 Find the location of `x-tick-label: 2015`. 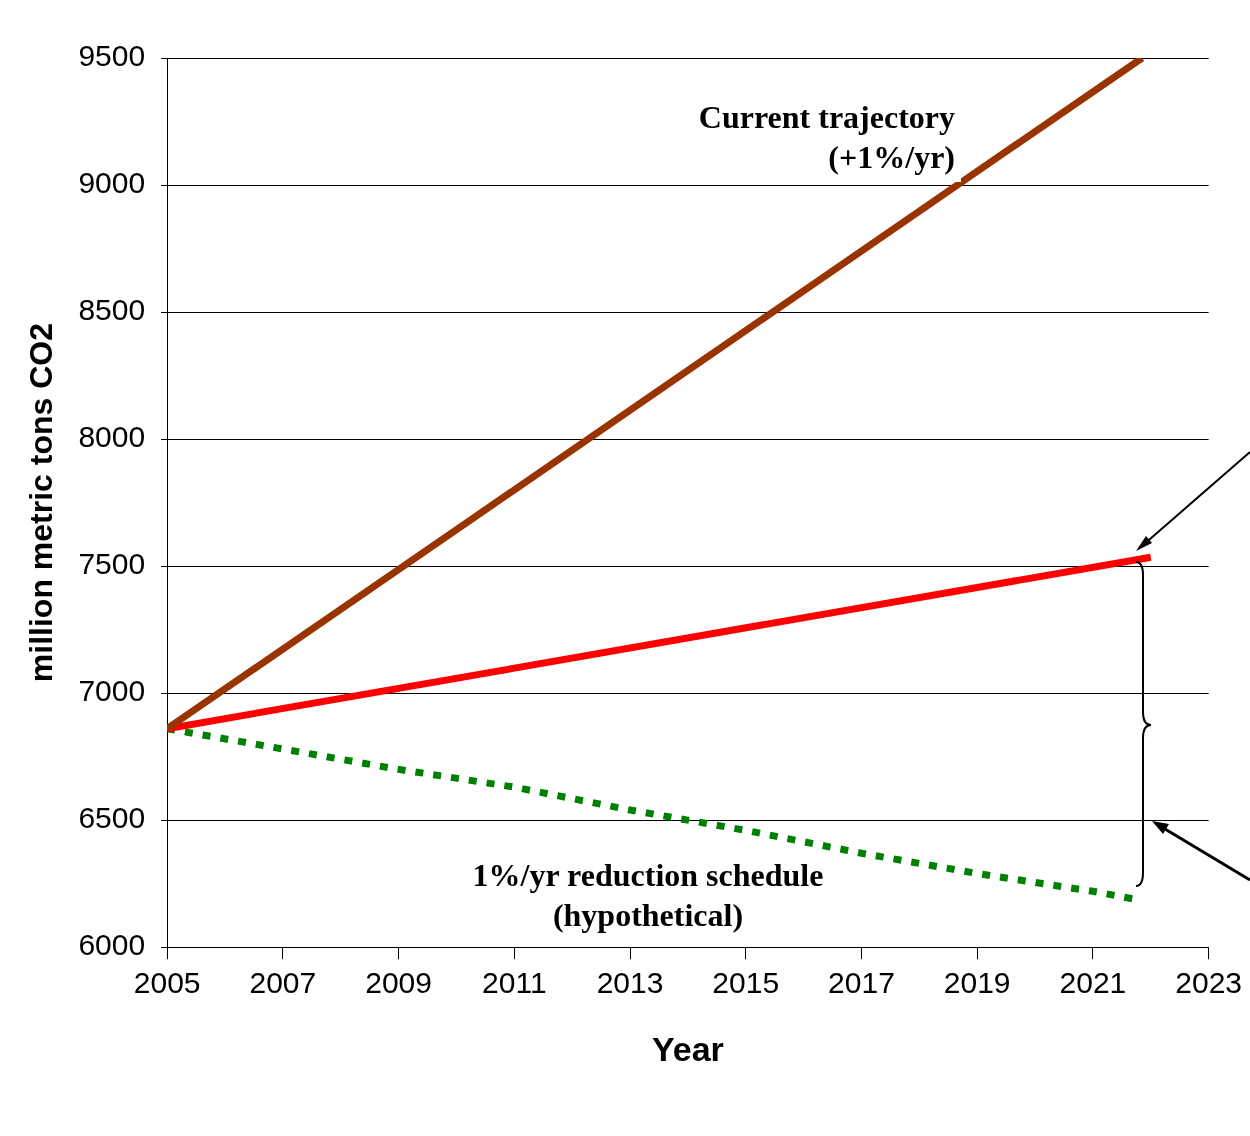

x-tick-label: 2015 is located at coordinates (746, 983).